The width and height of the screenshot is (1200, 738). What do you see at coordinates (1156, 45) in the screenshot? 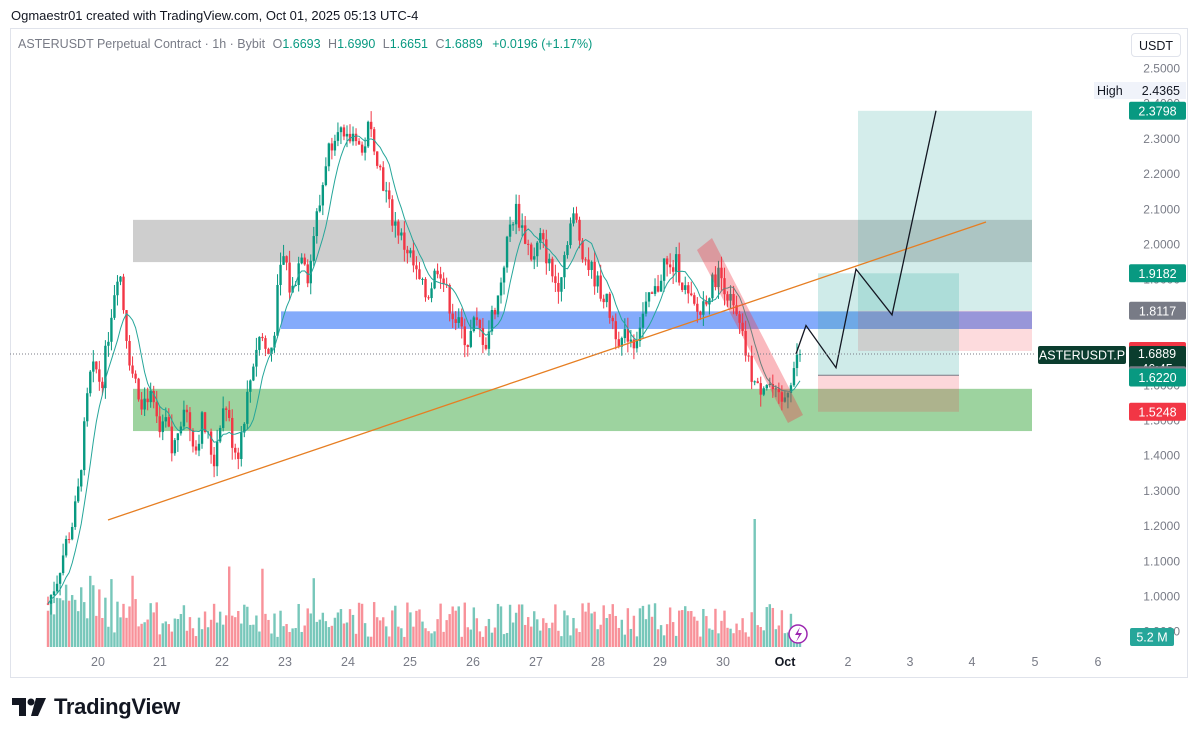
I see `currency-button: USDT` at bounding box center [1156, 45].